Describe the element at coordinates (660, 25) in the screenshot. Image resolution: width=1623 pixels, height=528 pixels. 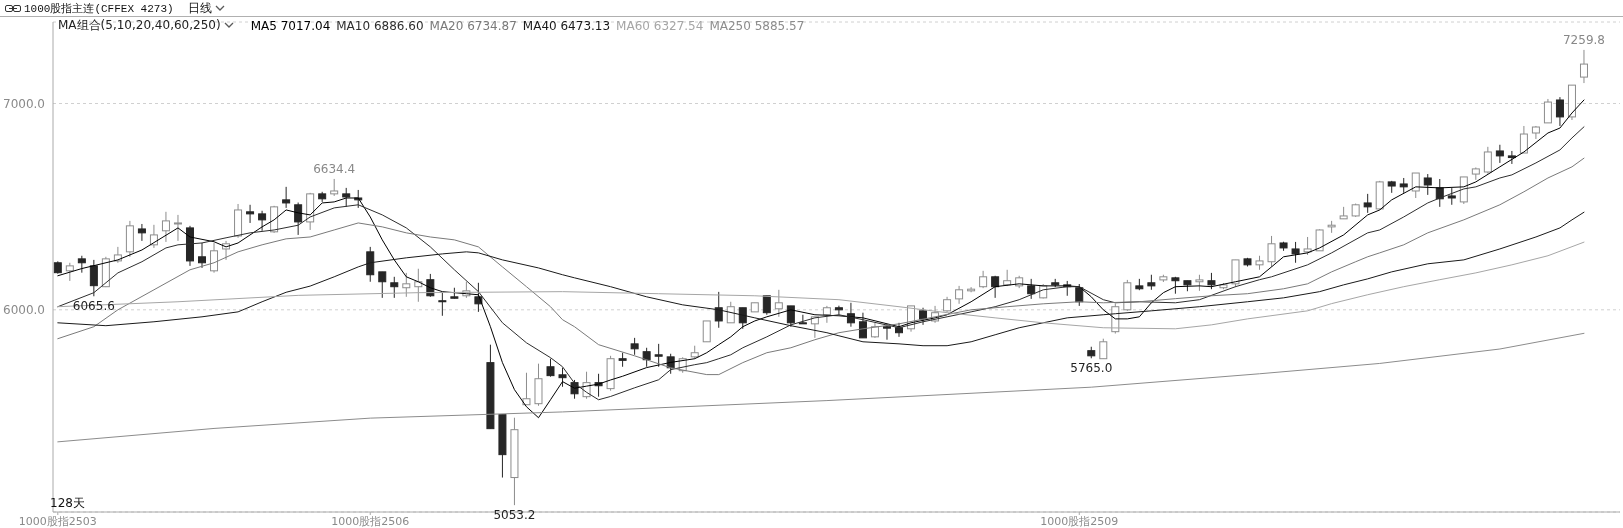
I see `text: MA60 6327.54` at that location.